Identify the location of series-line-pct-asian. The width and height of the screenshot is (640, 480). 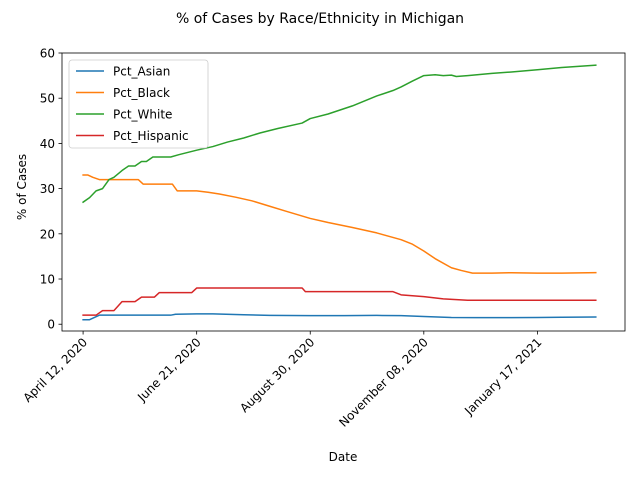
(339, 317).